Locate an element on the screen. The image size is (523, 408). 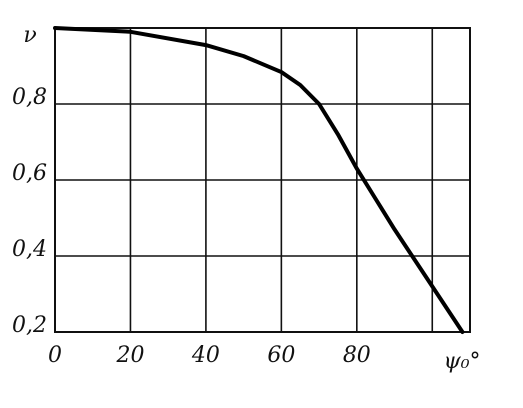
x-tick-label: 80 is located at coordinates (357, 355).